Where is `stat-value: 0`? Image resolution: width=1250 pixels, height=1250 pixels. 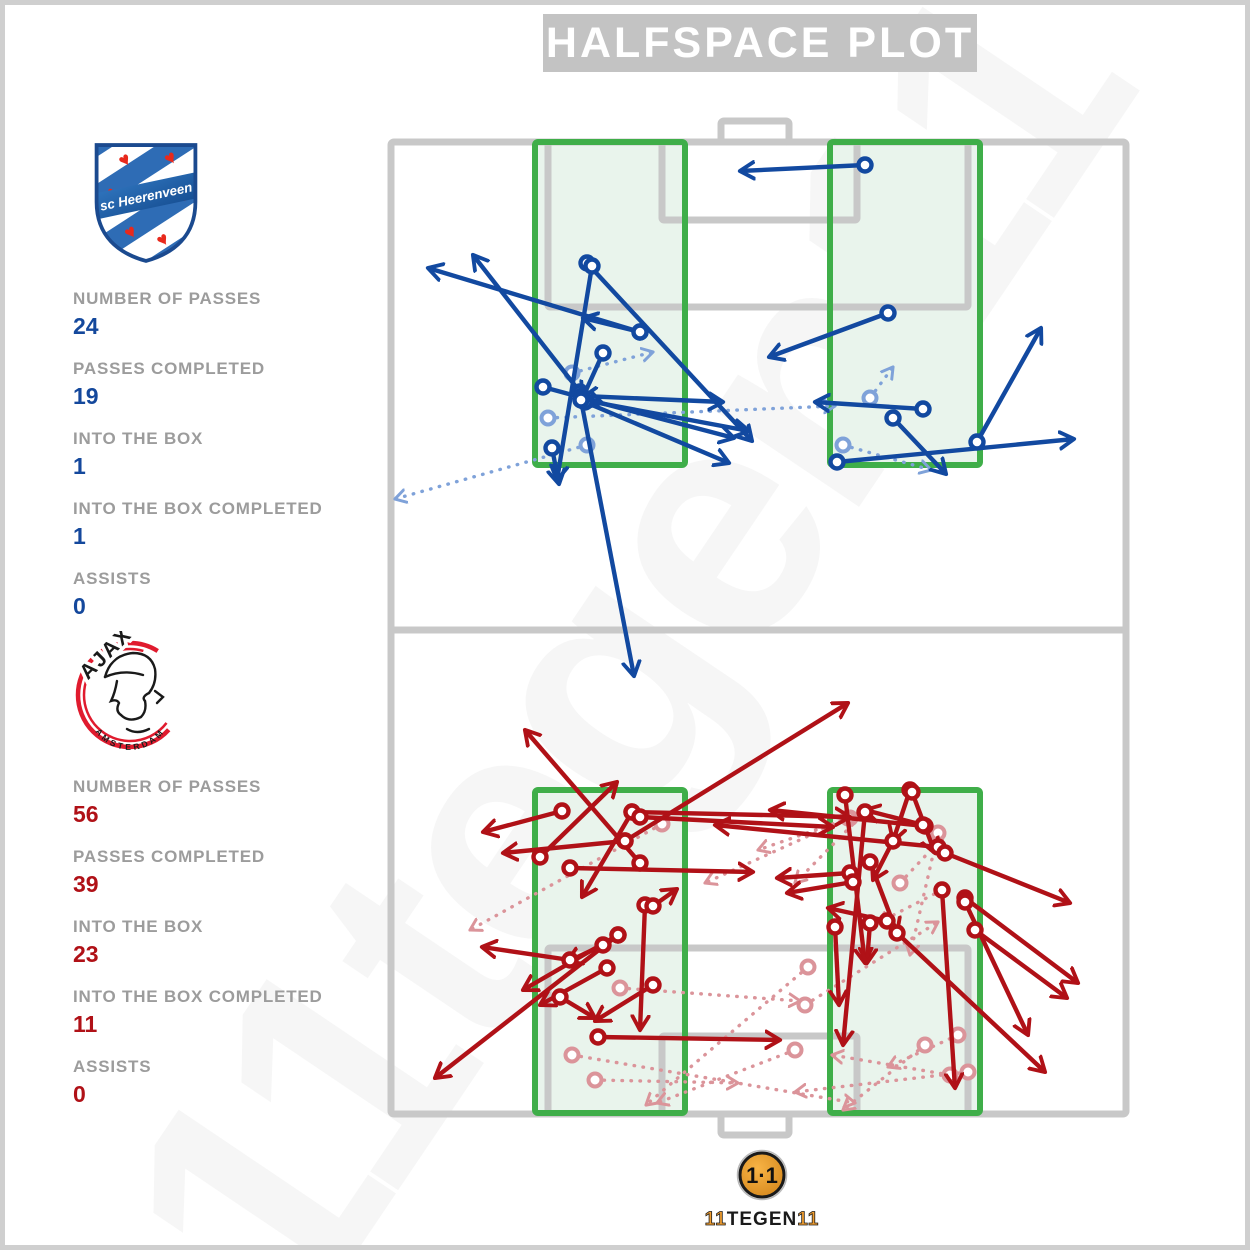 stat-value: 0 is located at coordinates (79, 1094).